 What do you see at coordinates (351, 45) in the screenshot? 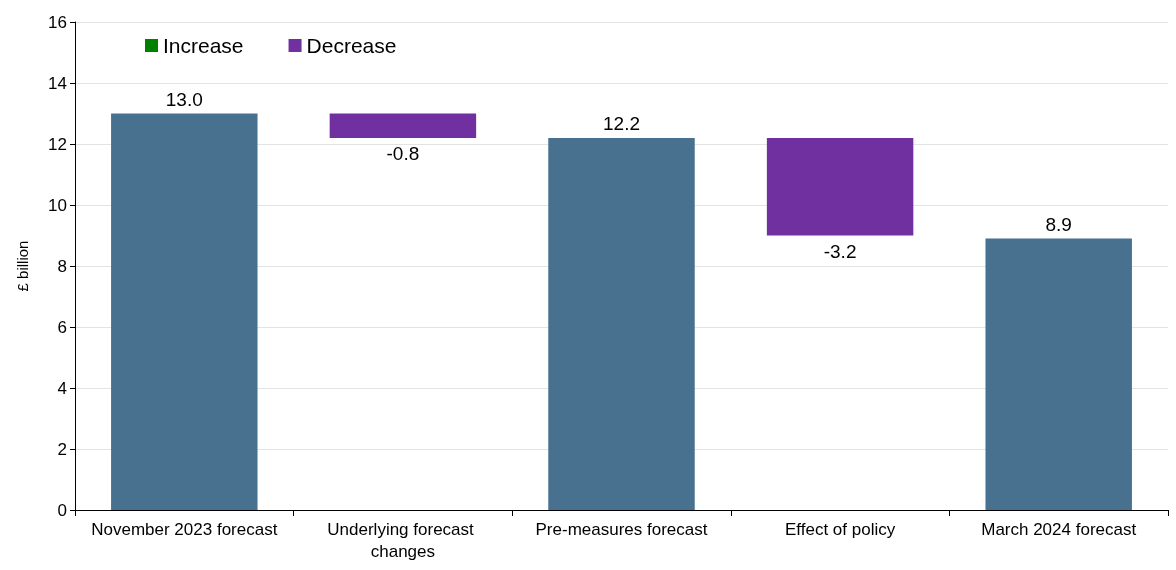
I see `legend-label: Decrease` at bounding box center [351, 45].